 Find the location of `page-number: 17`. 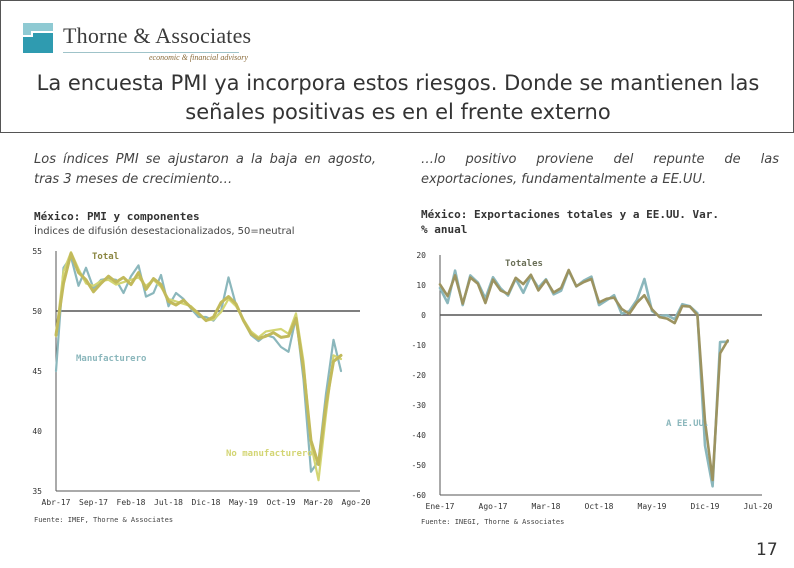

page-number: 17 is located at coordinates (767, 550).